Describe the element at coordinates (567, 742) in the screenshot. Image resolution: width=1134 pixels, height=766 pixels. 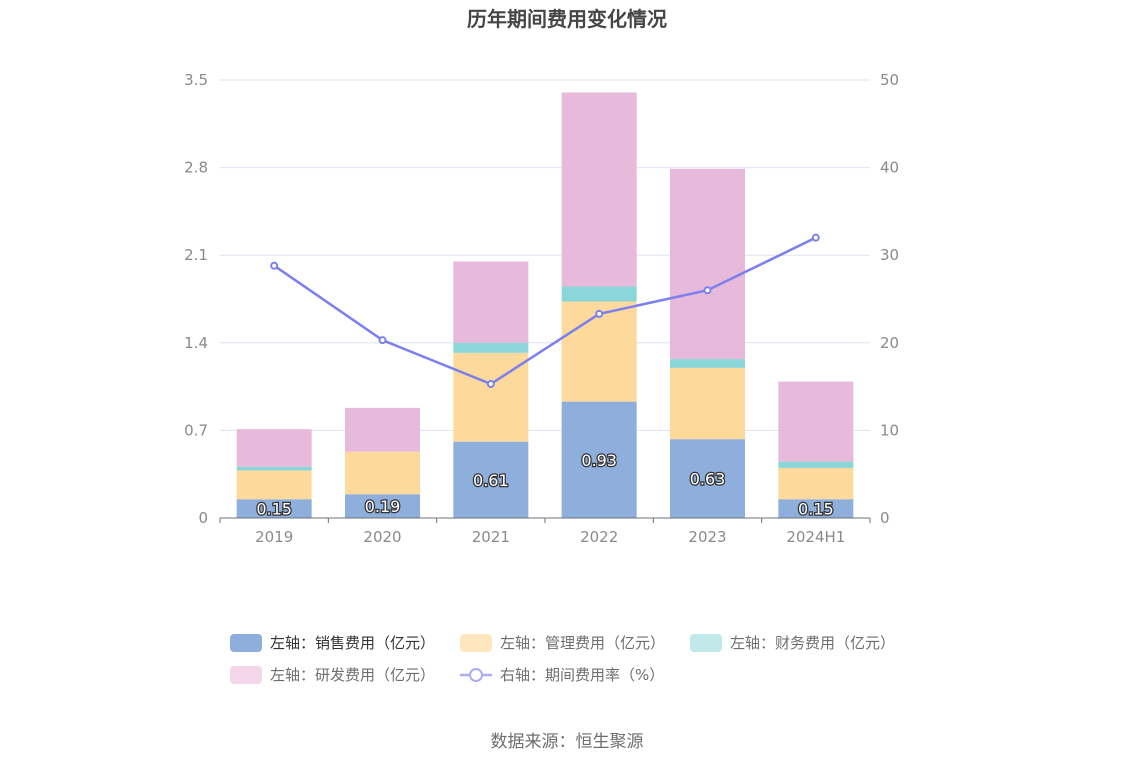
I see `source-note: 数据来源：恒生聚源` at that location.